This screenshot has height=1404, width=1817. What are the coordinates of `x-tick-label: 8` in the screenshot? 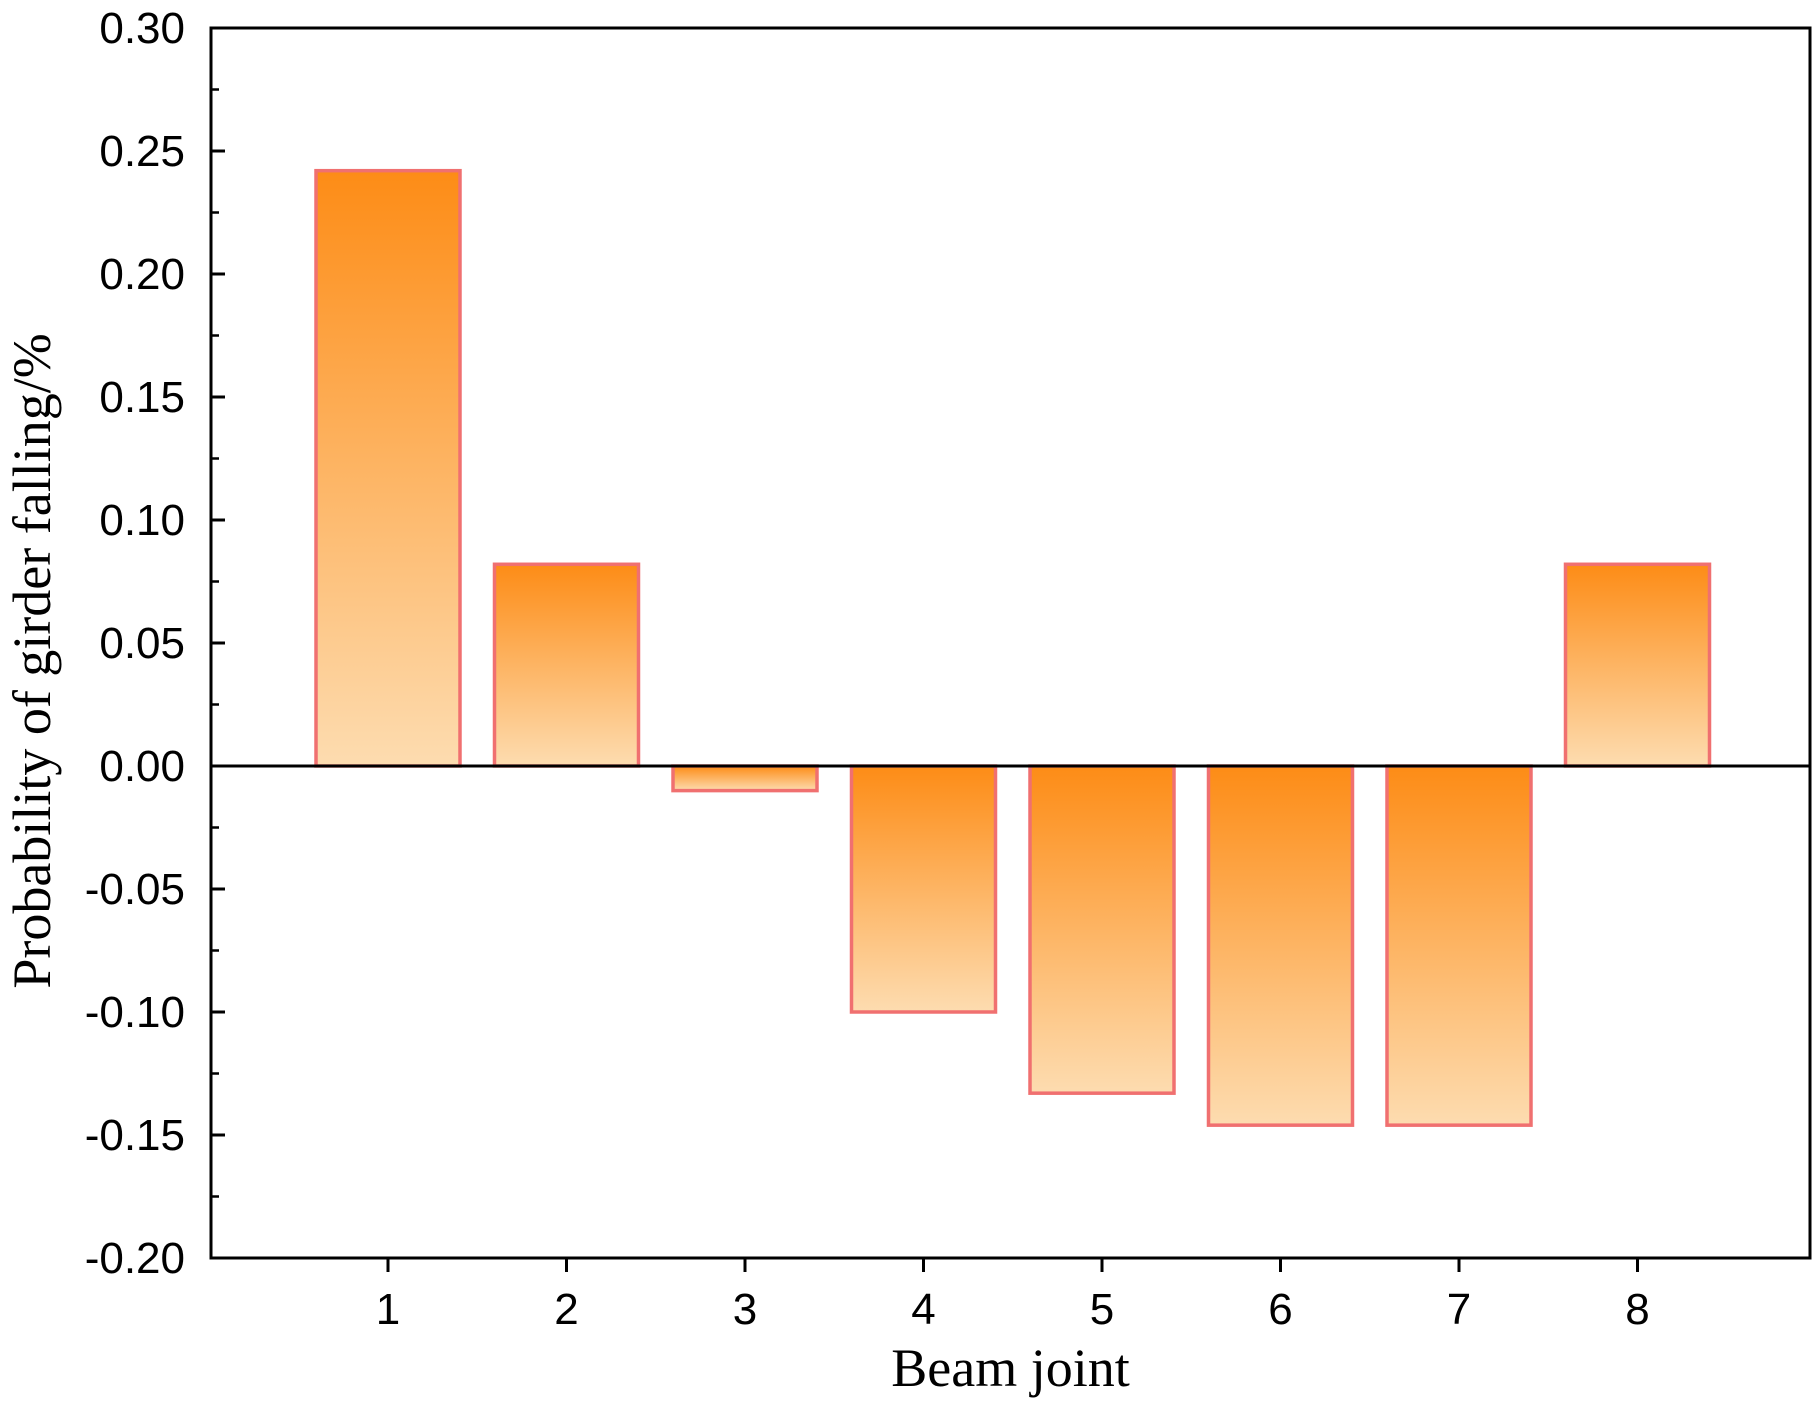 It's located at (1637, 1309).